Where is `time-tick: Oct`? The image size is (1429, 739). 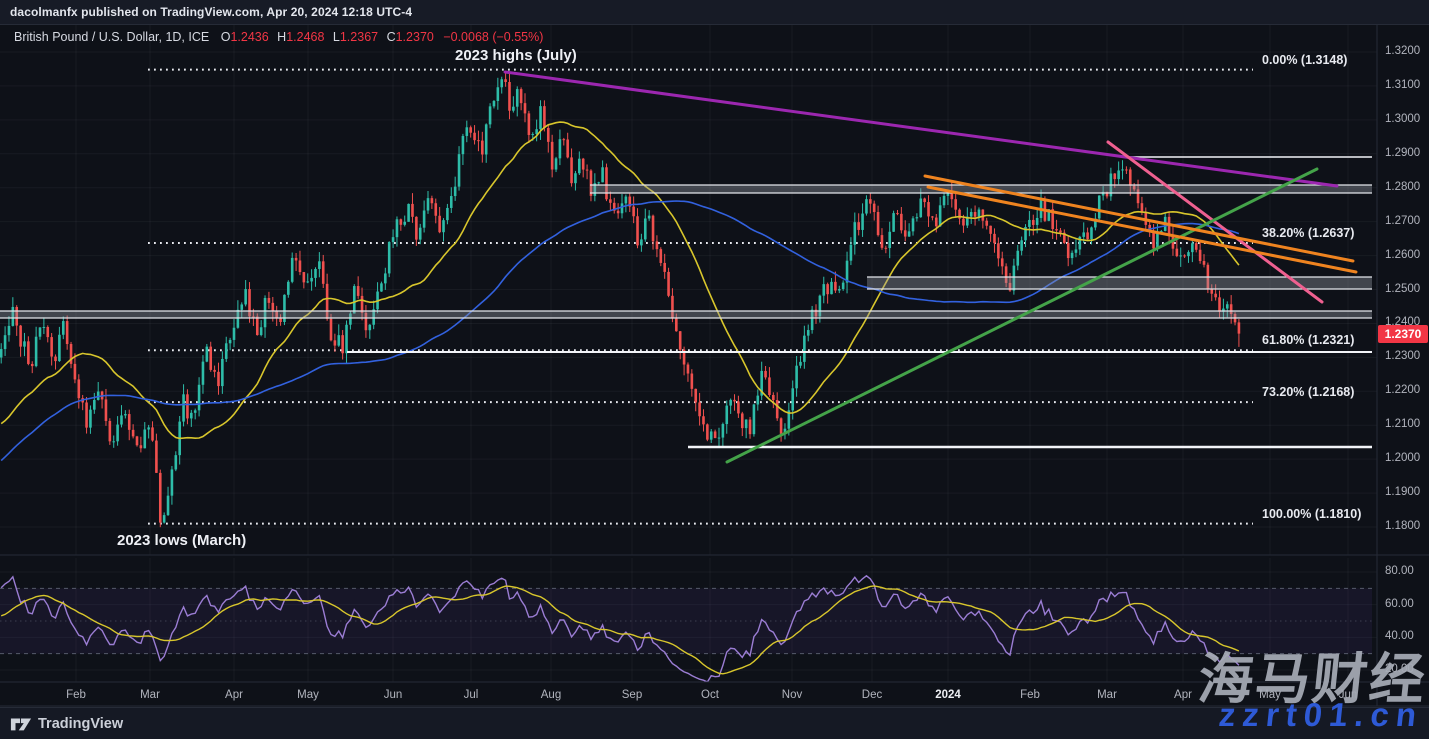
time-tick: Oct is located at coordinates (710, 695).